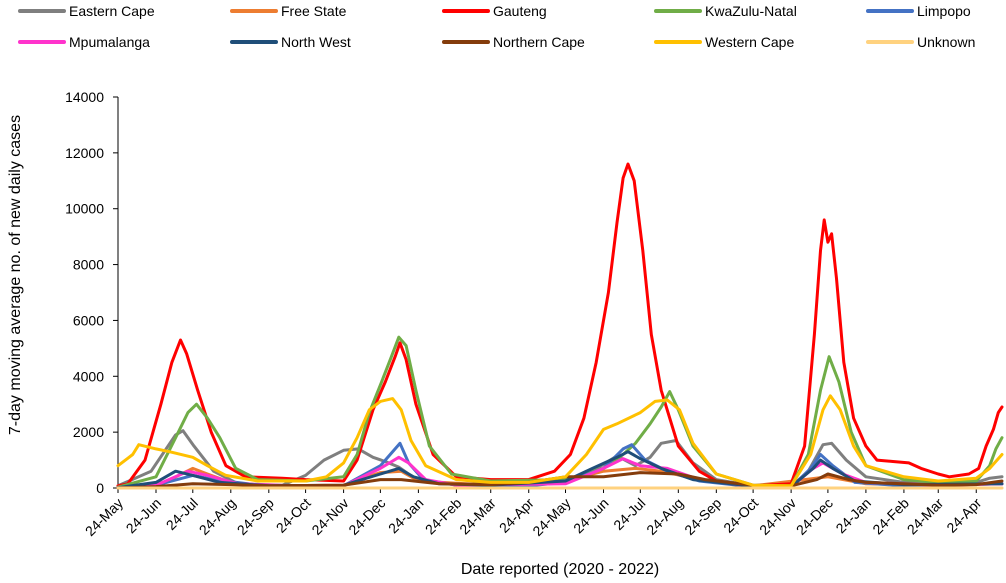 This screenshot has height=583, width=1006. What do you see at coordinates (539, 42) in the screenshot?
I see `legend-label-northern-cape: Northern Cape` at bounding box center [539, 42].